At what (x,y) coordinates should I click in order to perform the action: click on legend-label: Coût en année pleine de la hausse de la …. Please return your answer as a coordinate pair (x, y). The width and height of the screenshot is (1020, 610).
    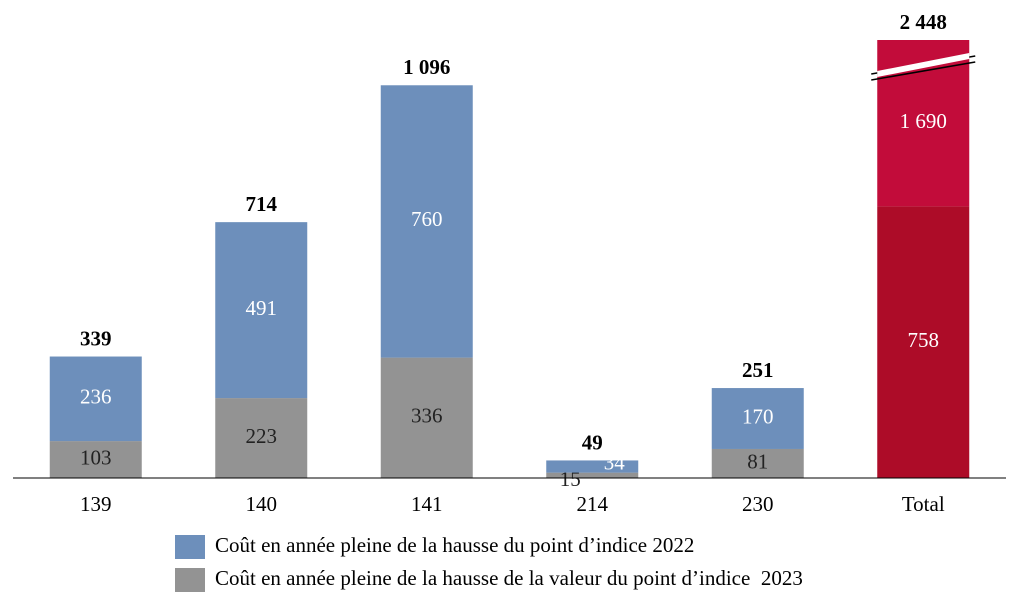
    Looking at the image, I should click on (509, 578).